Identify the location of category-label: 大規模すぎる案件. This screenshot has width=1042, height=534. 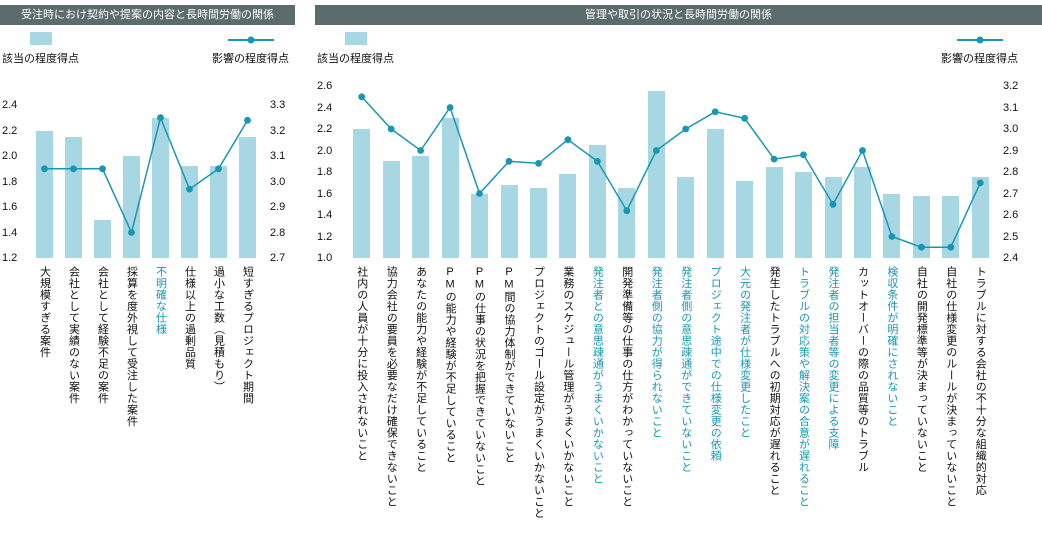
(44, 312).